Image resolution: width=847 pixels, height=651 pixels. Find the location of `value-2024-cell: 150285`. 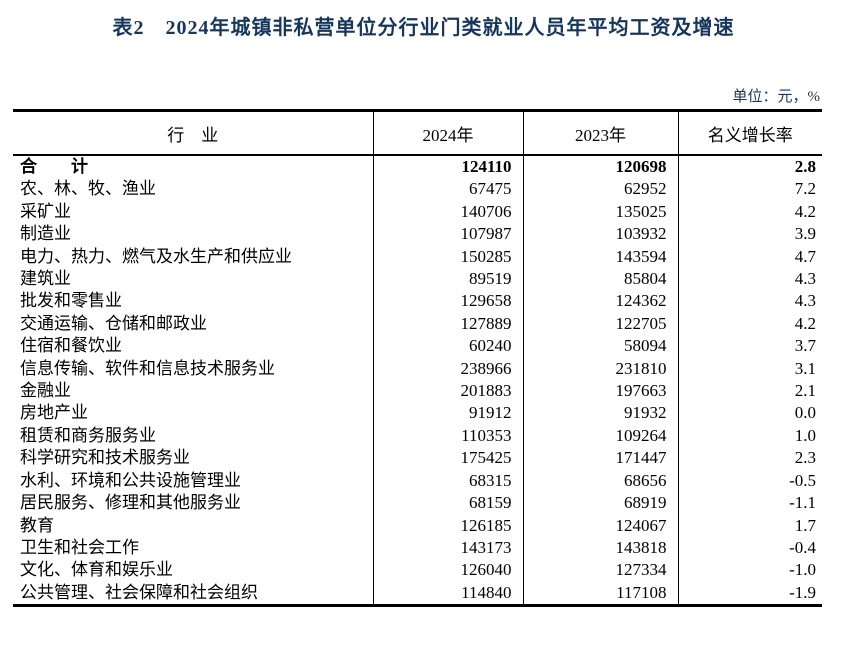

value-2024-cell: 150285 is located at coordinates (447, 257).